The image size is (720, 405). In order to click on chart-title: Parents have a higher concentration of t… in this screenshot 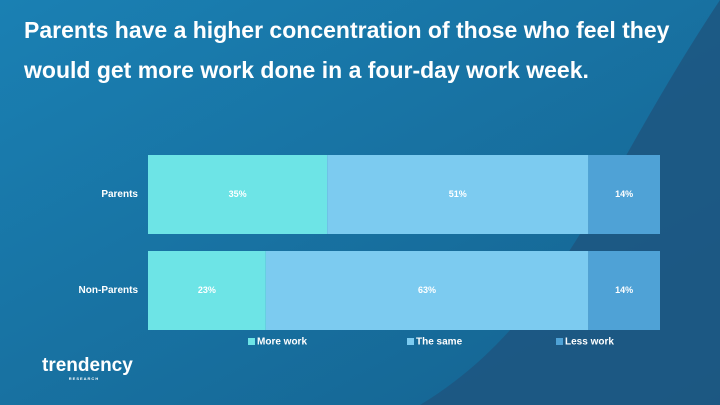, I will do `click(347, 50)`.